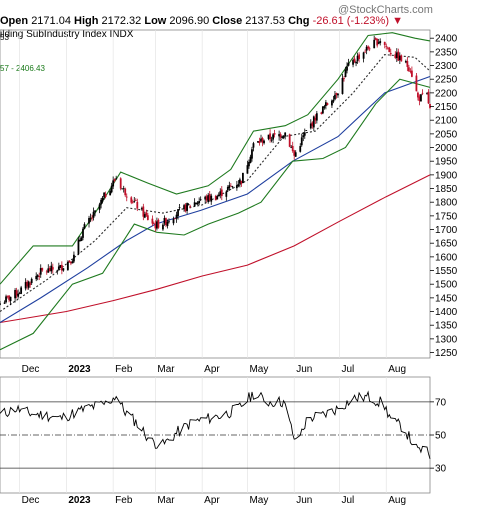 The width and height of the screenshot is (480, 507). Describe the element at coordinates (446, 257) in the screenshot. I see `price-y-tick-label: 1600` at that location.